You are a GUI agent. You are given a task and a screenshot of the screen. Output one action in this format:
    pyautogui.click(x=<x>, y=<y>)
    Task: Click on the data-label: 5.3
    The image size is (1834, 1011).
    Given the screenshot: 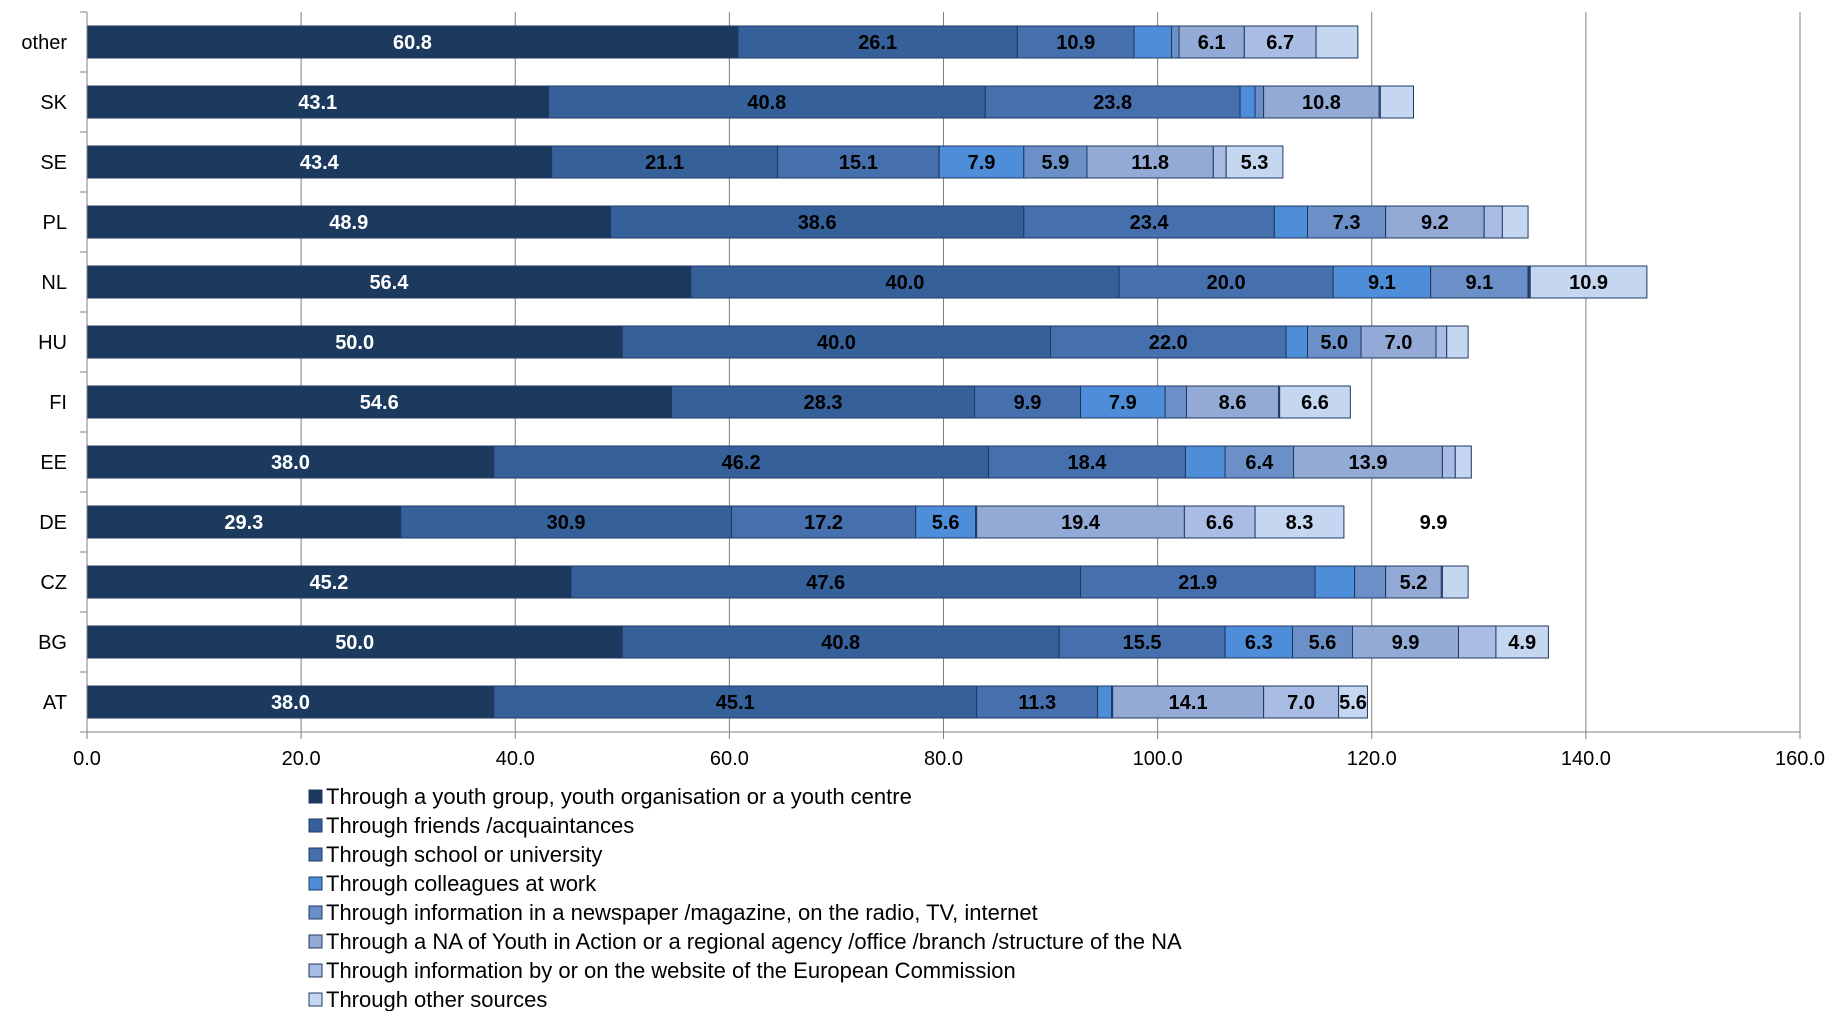 What is the action you would take?
    pyautogui.click(x=1255, y=163)
    